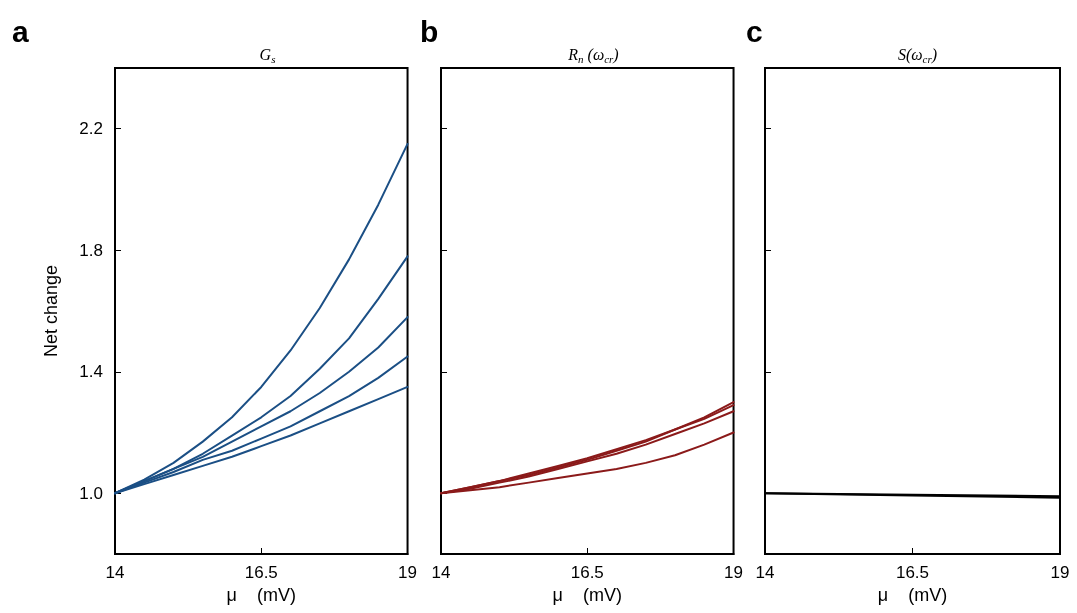 The image size is (1077, 613). What do you see at coordinates (20, 31) in the screenshot?
I see `text: a` at bounding box center [20, 31].